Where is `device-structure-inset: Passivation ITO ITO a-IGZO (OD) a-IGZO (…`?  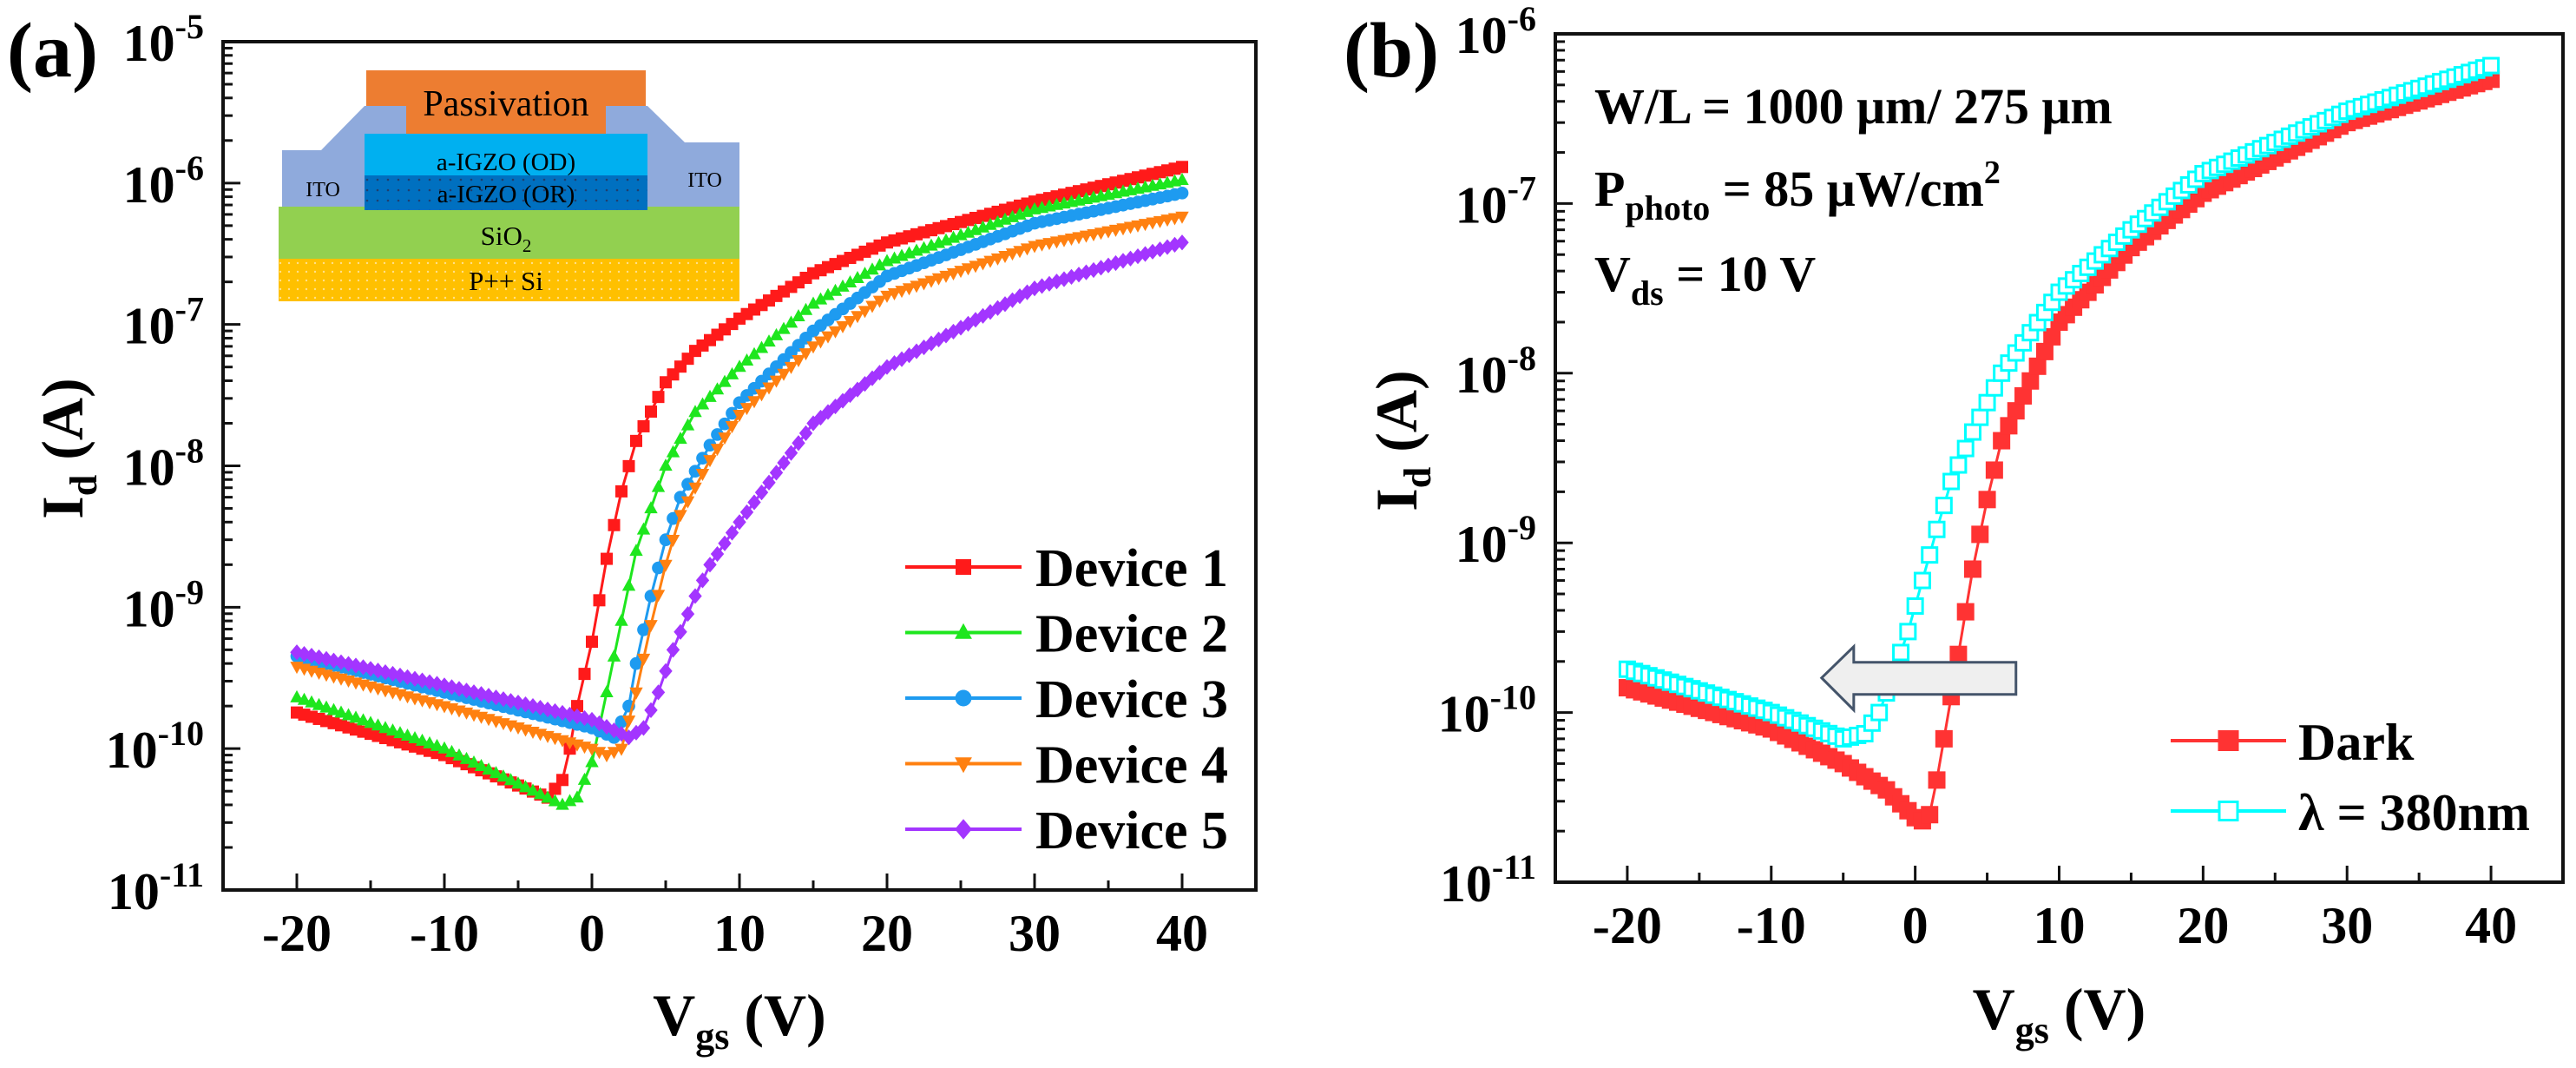 device-structure-inset: Passivation ITO ITO a-IGZO (OD) a-IGZO (… is located at coordinates (509, 185).